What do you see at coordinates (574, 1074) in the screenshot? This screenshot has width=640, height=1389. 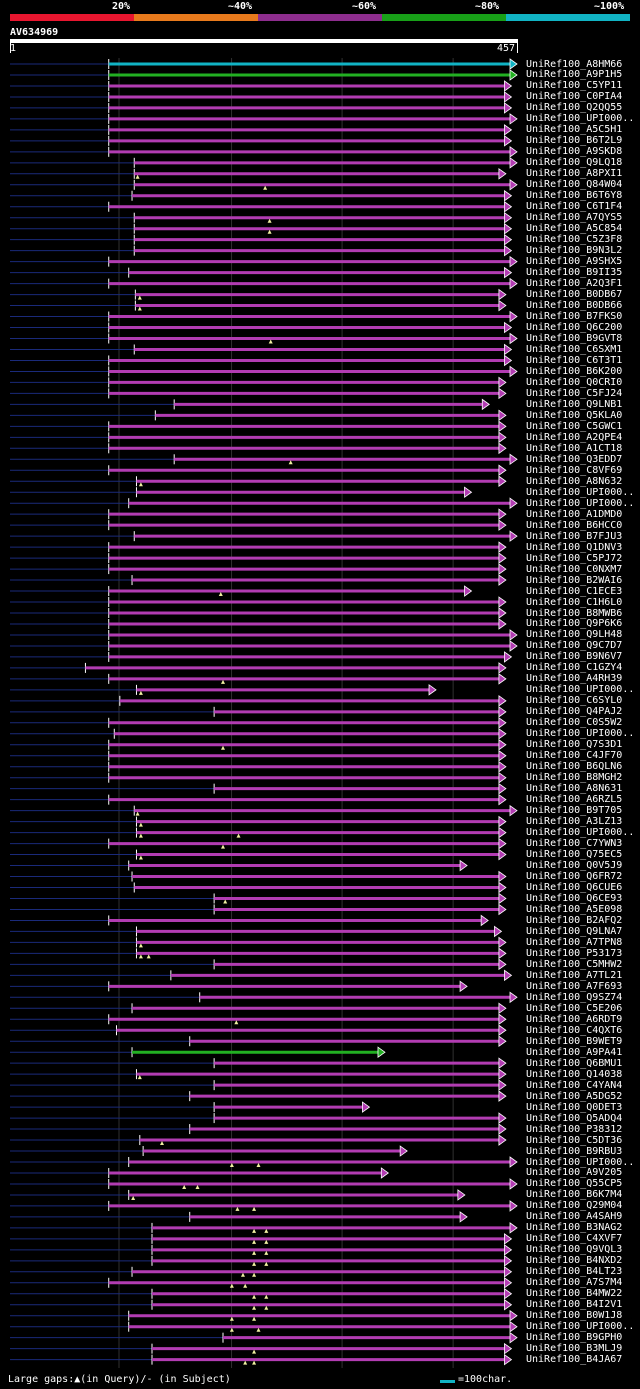 I see `hit-label: UniRef100_Q14038` at bounding box center [574, 1074].